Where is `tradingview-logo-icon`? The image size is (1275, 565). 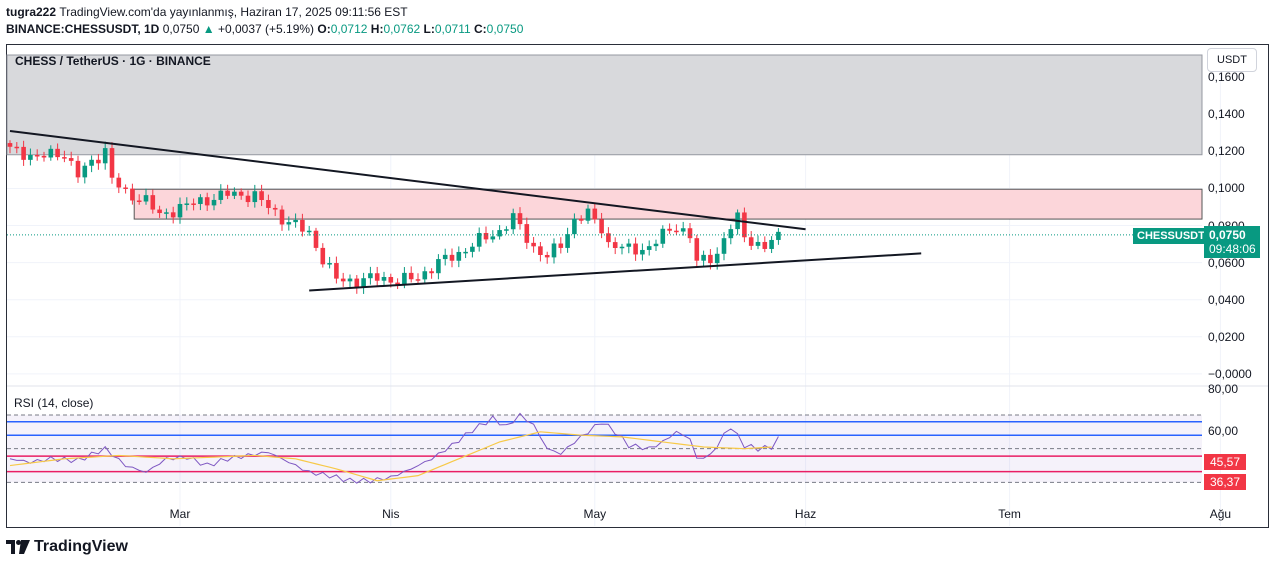 tradingview-logo-icon is located at coordinates (18, 547).